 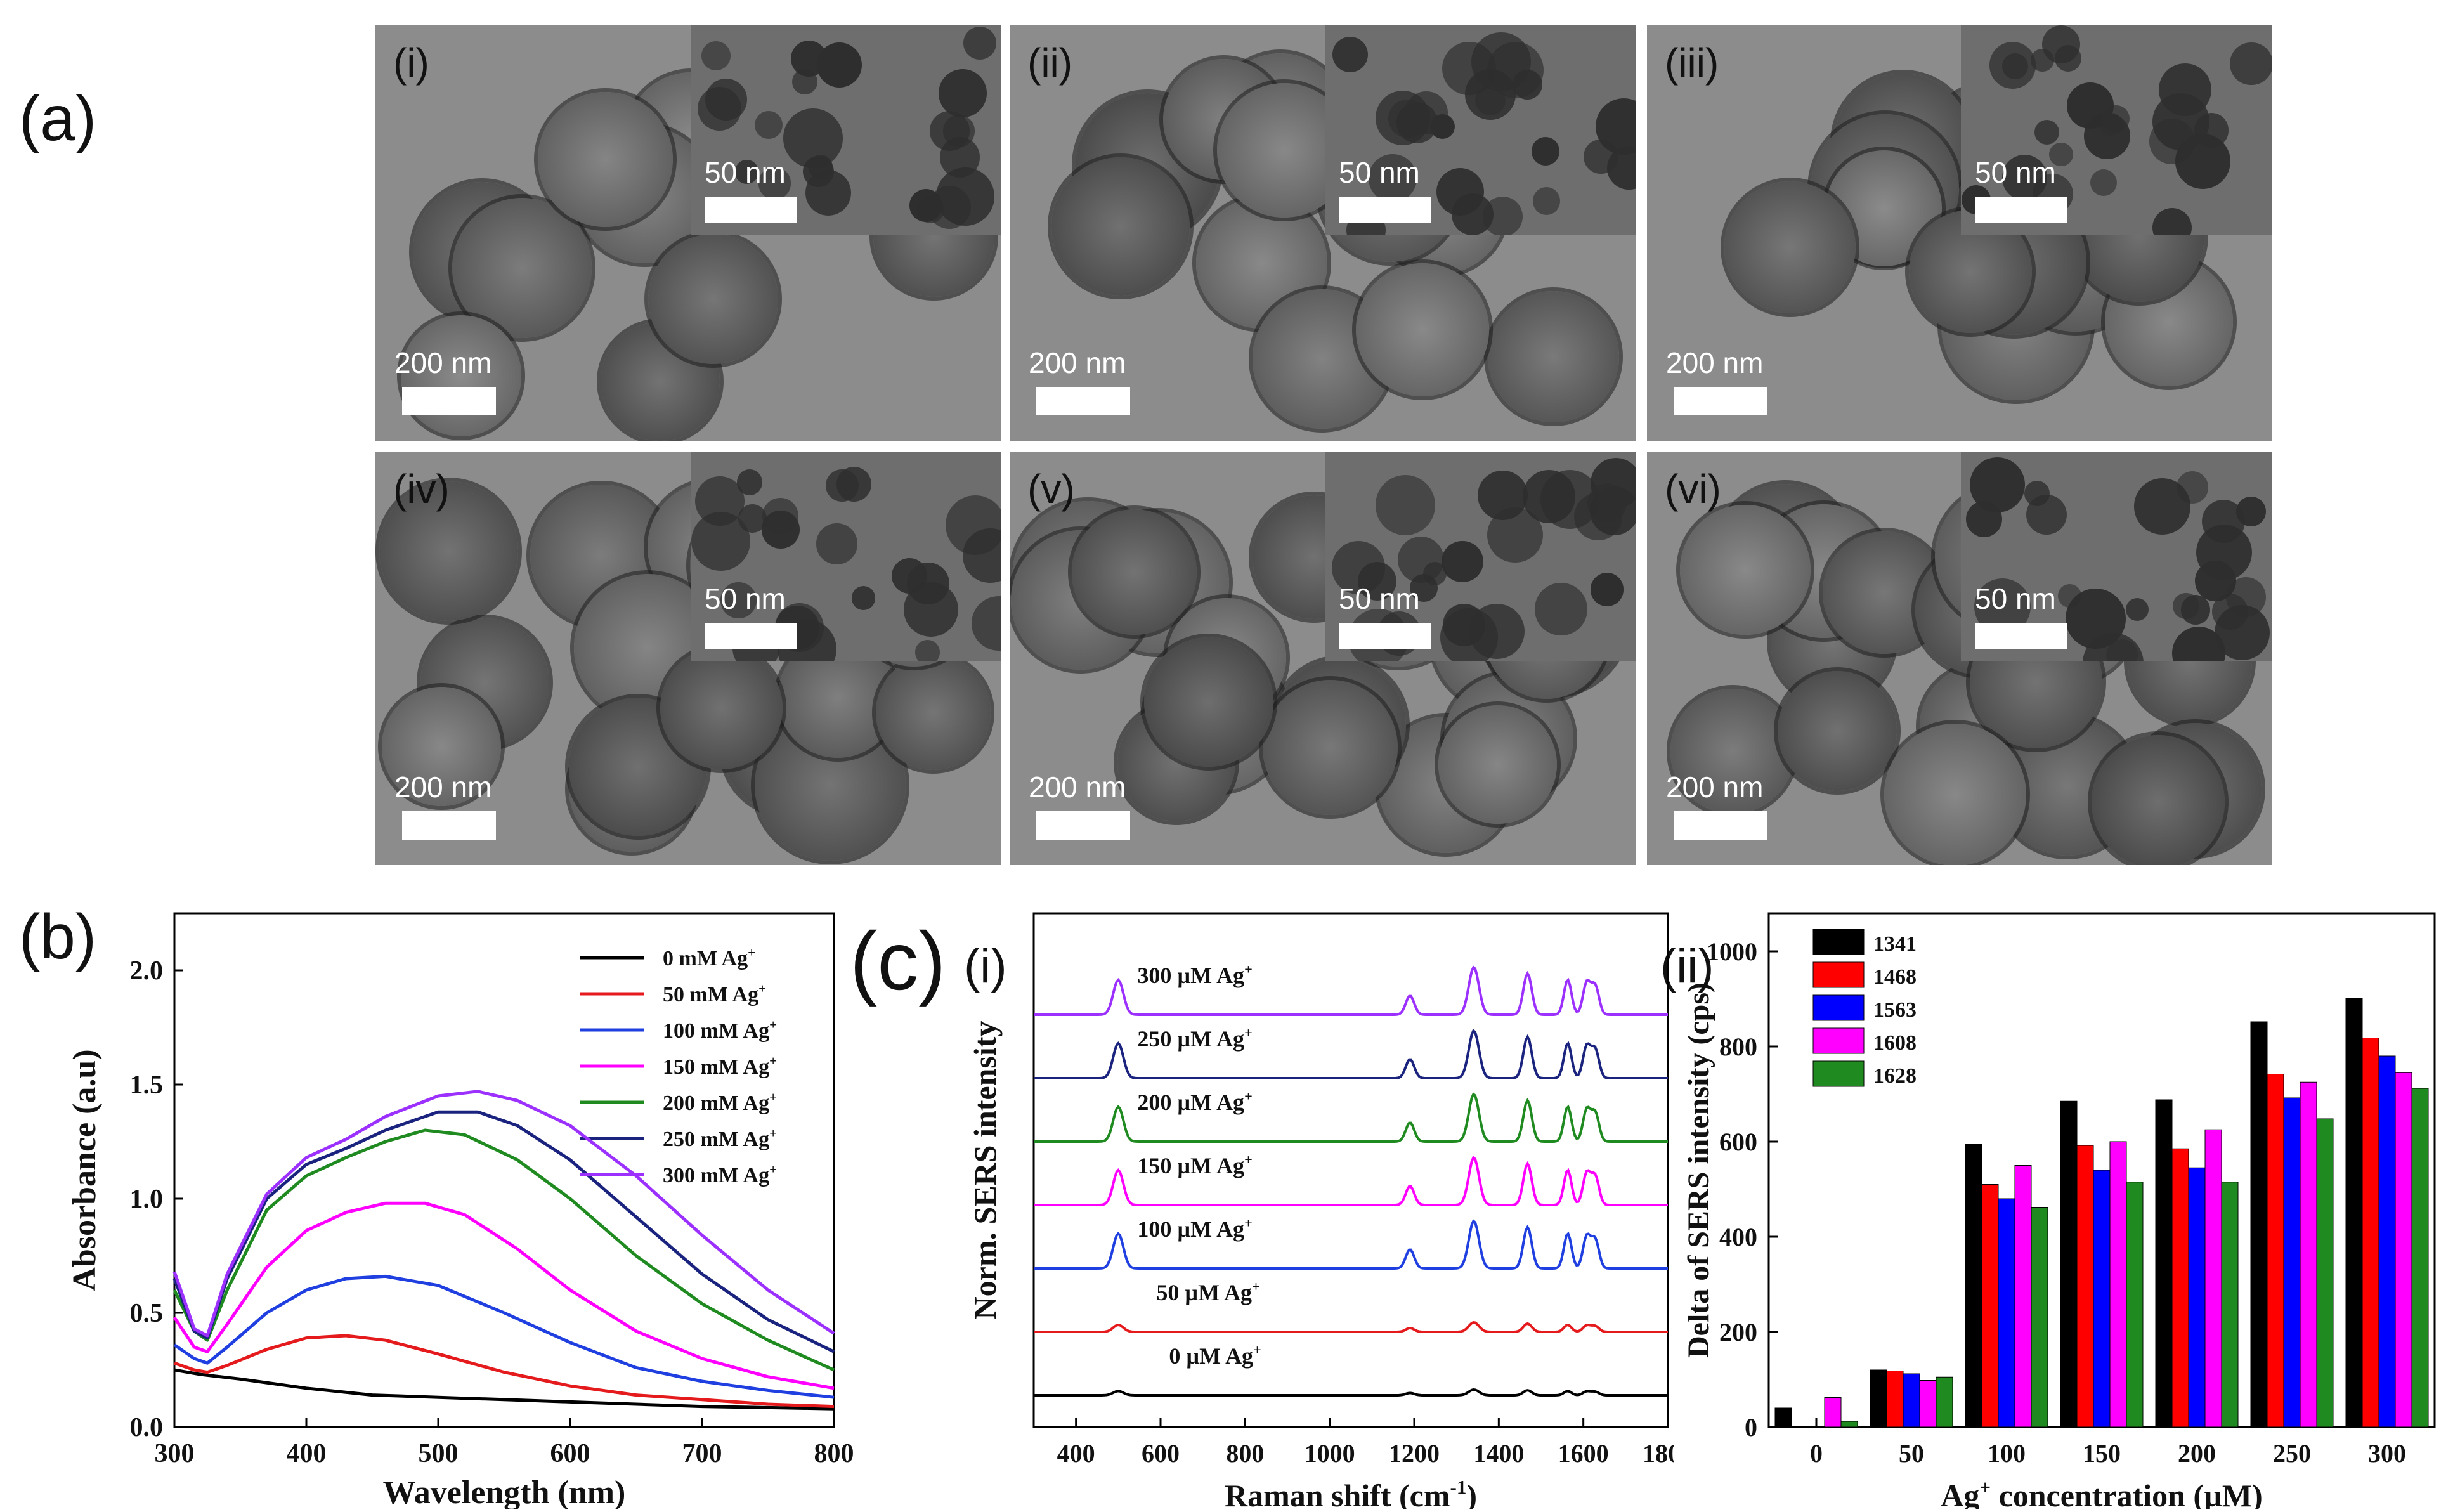 What do you see at coordinates (2007, 1453) in the screenshot?
I see `x-tick-label: 100` at bounding box center [2007, 1453].